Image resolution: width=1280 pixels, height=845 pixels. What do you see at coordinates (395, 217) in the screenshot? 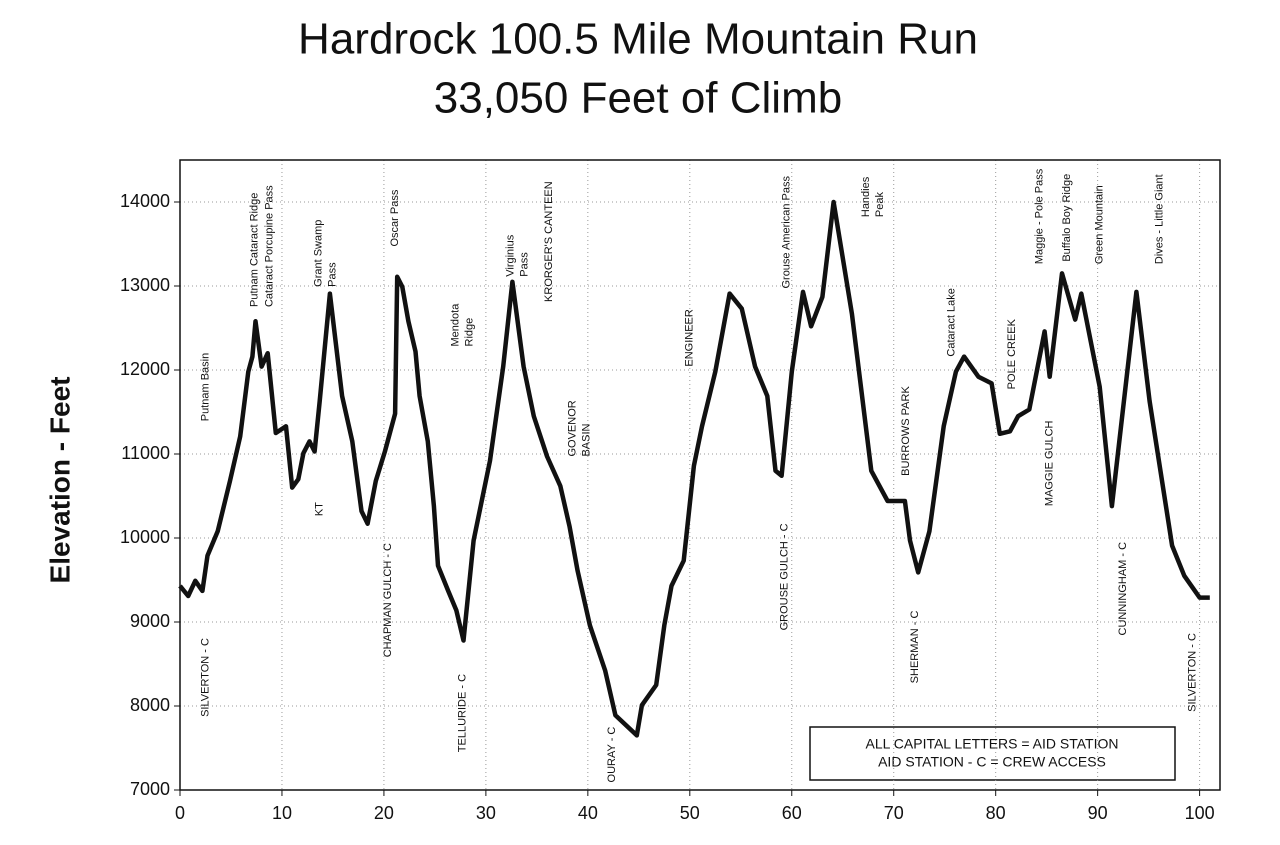
I see `annotation: Oscar Pass` at bounding box center [395, 217].